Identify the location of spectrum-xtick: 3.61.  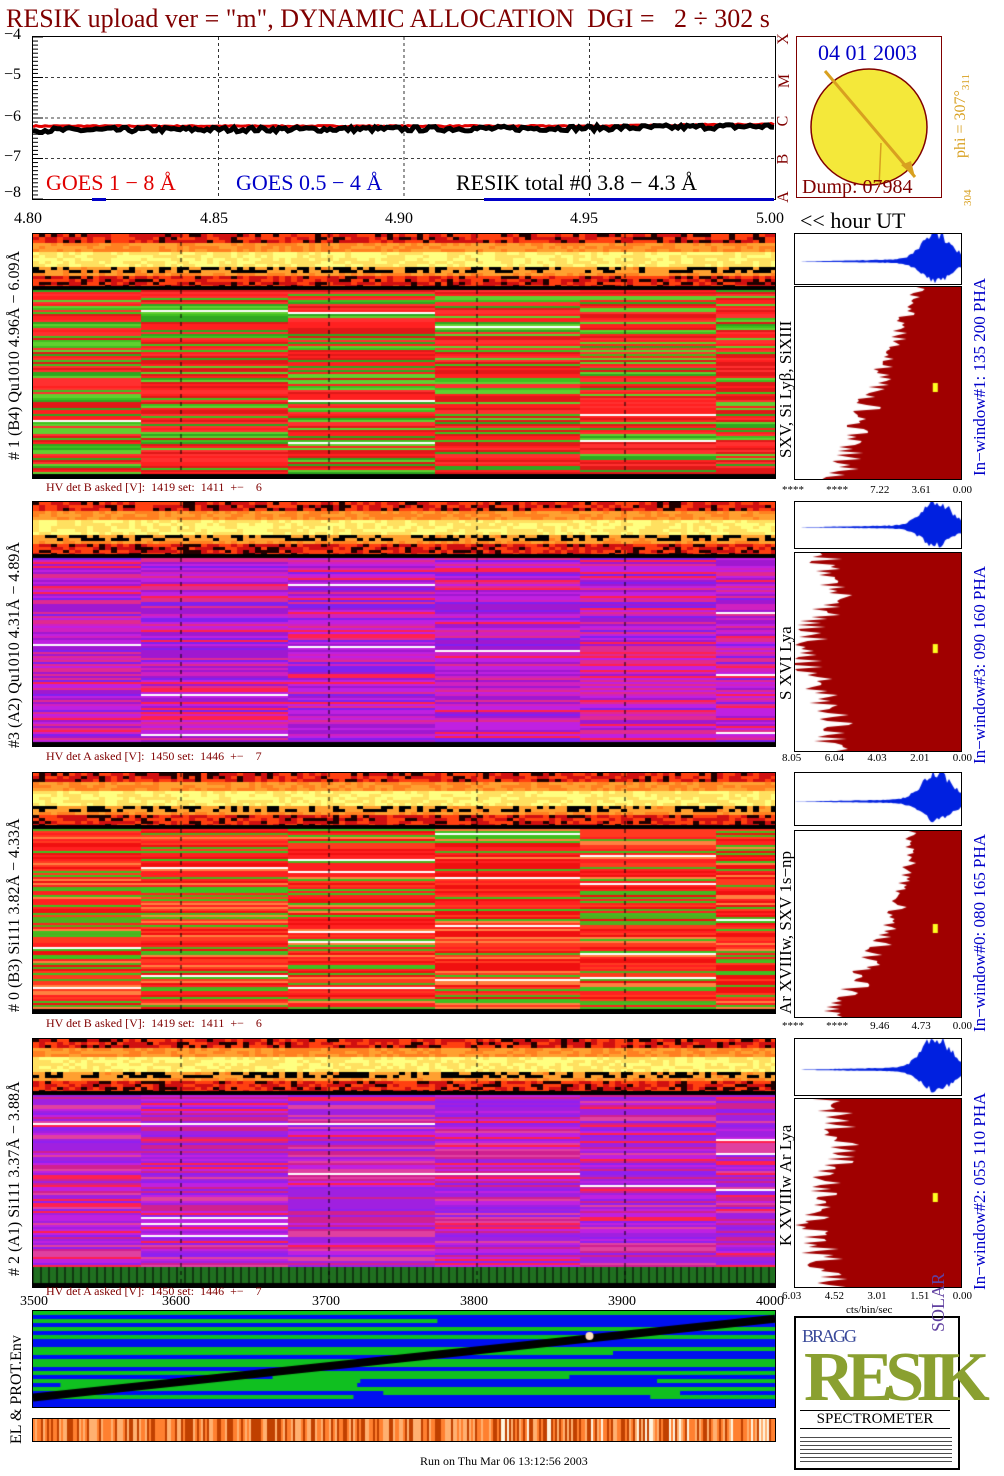
(921, 490).